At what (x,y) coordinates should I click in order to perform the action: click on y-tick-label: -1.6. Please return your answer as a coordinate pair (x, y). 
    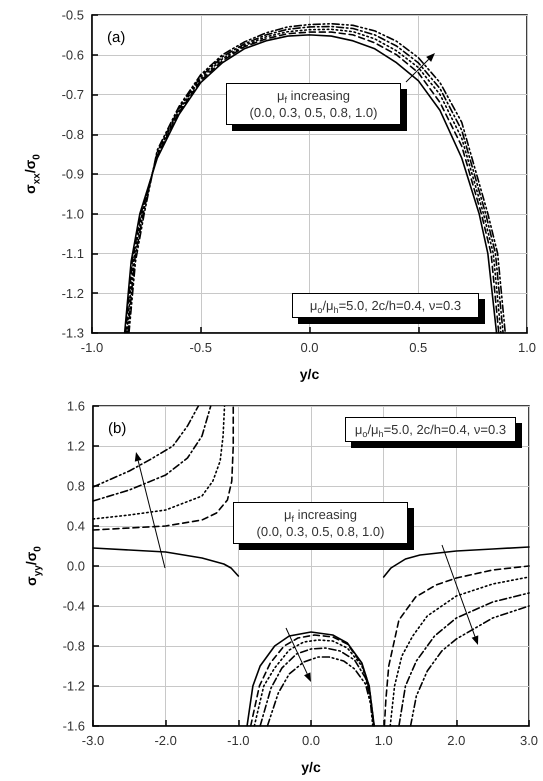
    Looking at the image, I should click on (73, 726).